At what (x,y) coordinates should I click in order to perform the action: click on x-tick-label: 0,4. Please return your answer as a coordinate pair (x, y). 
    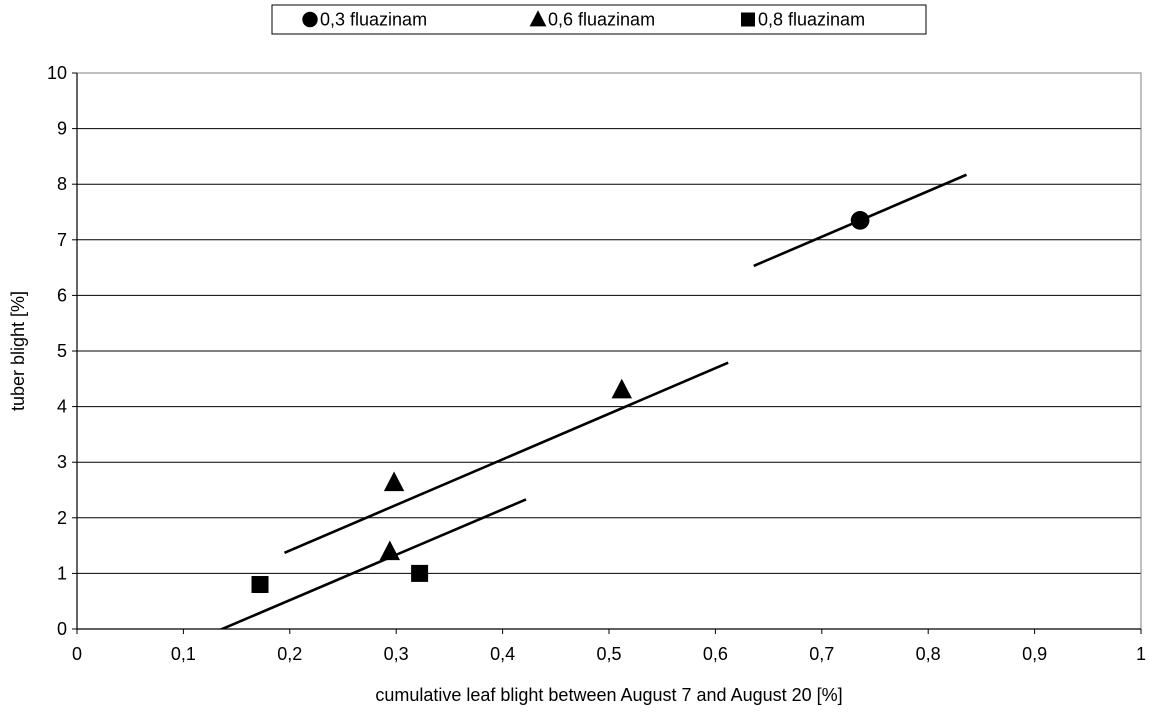
    Looking at the image, I should click on (502, 654).